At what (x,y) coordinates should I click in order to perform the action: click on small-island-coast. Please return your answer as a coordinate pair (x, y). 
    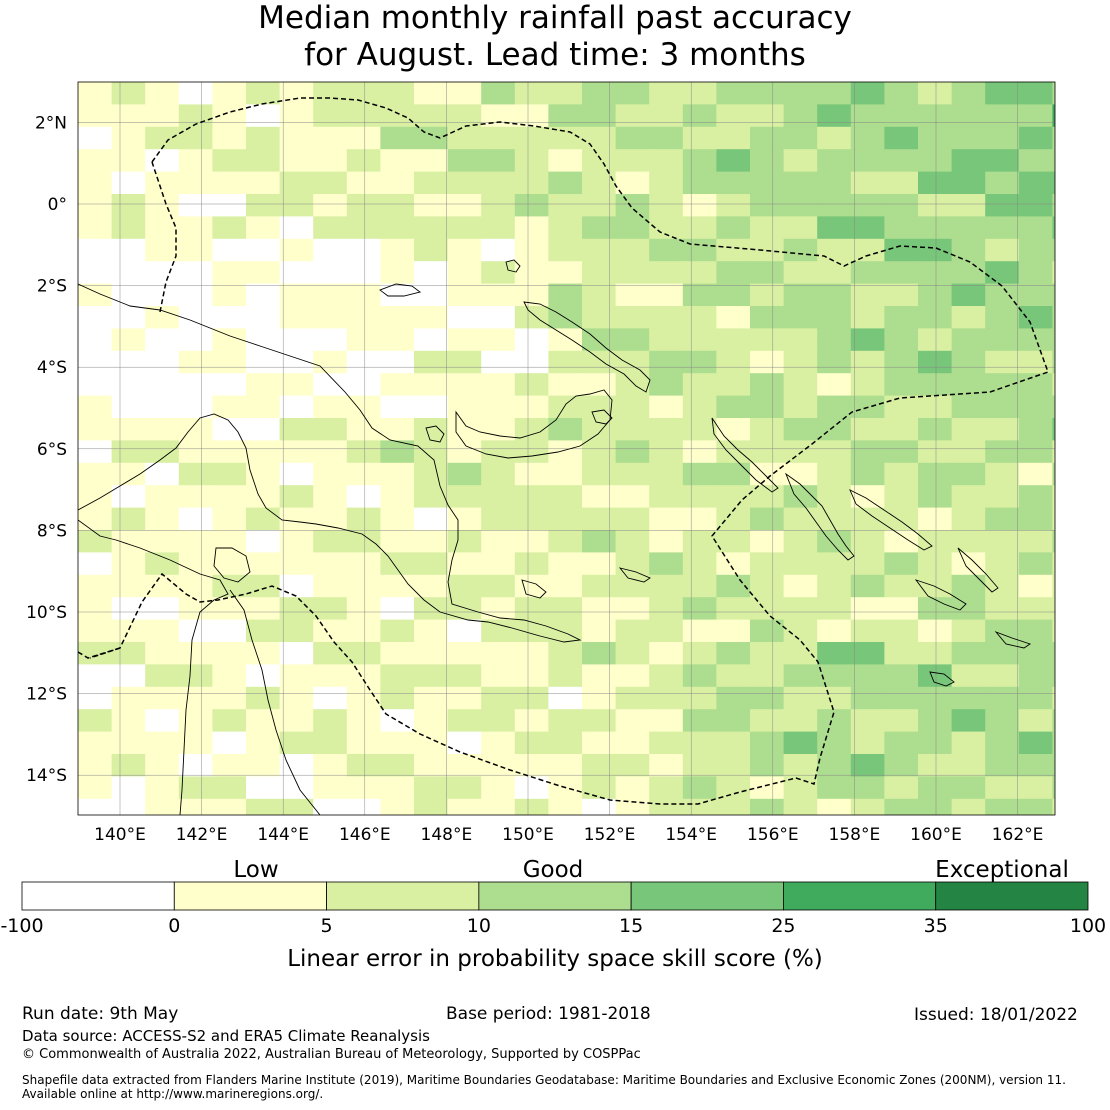
    Looking at the image, I should click on (435, 434).